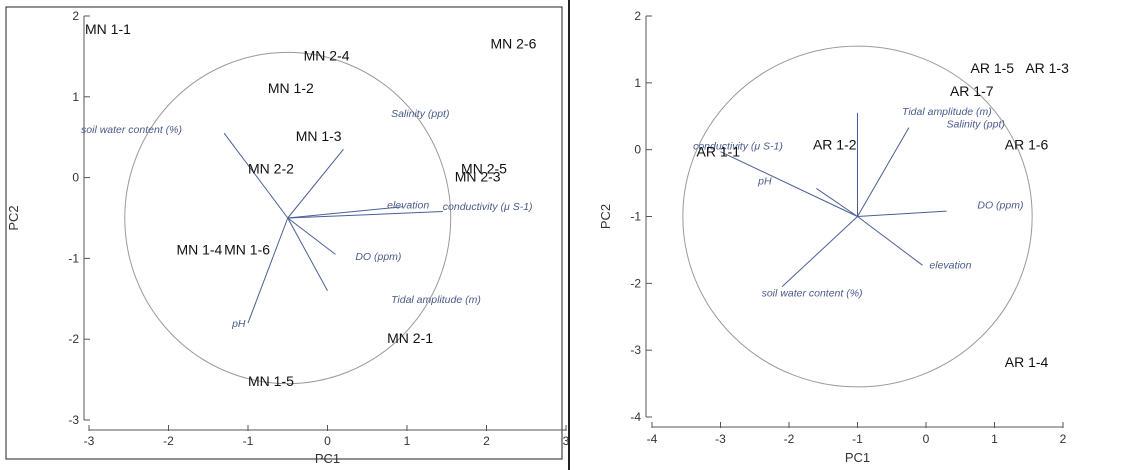  I want to click on site-label: MN 1-3, so click(319, 136).